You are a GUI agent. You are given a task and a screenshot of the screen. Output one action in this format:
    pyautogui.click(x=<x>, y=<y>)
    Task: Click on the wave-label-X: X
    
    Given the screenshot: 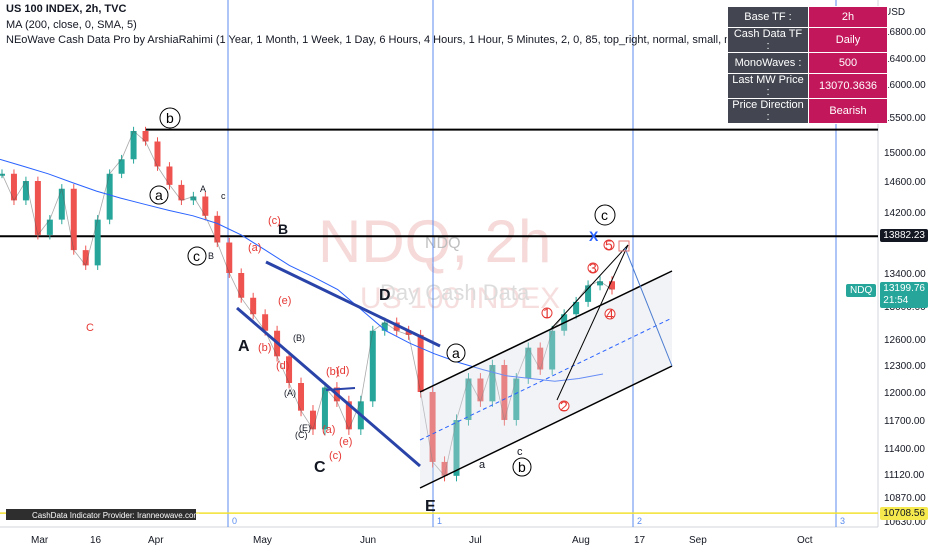 What is the action you would take?
    pyautogui.click(x=594, y=236)
    